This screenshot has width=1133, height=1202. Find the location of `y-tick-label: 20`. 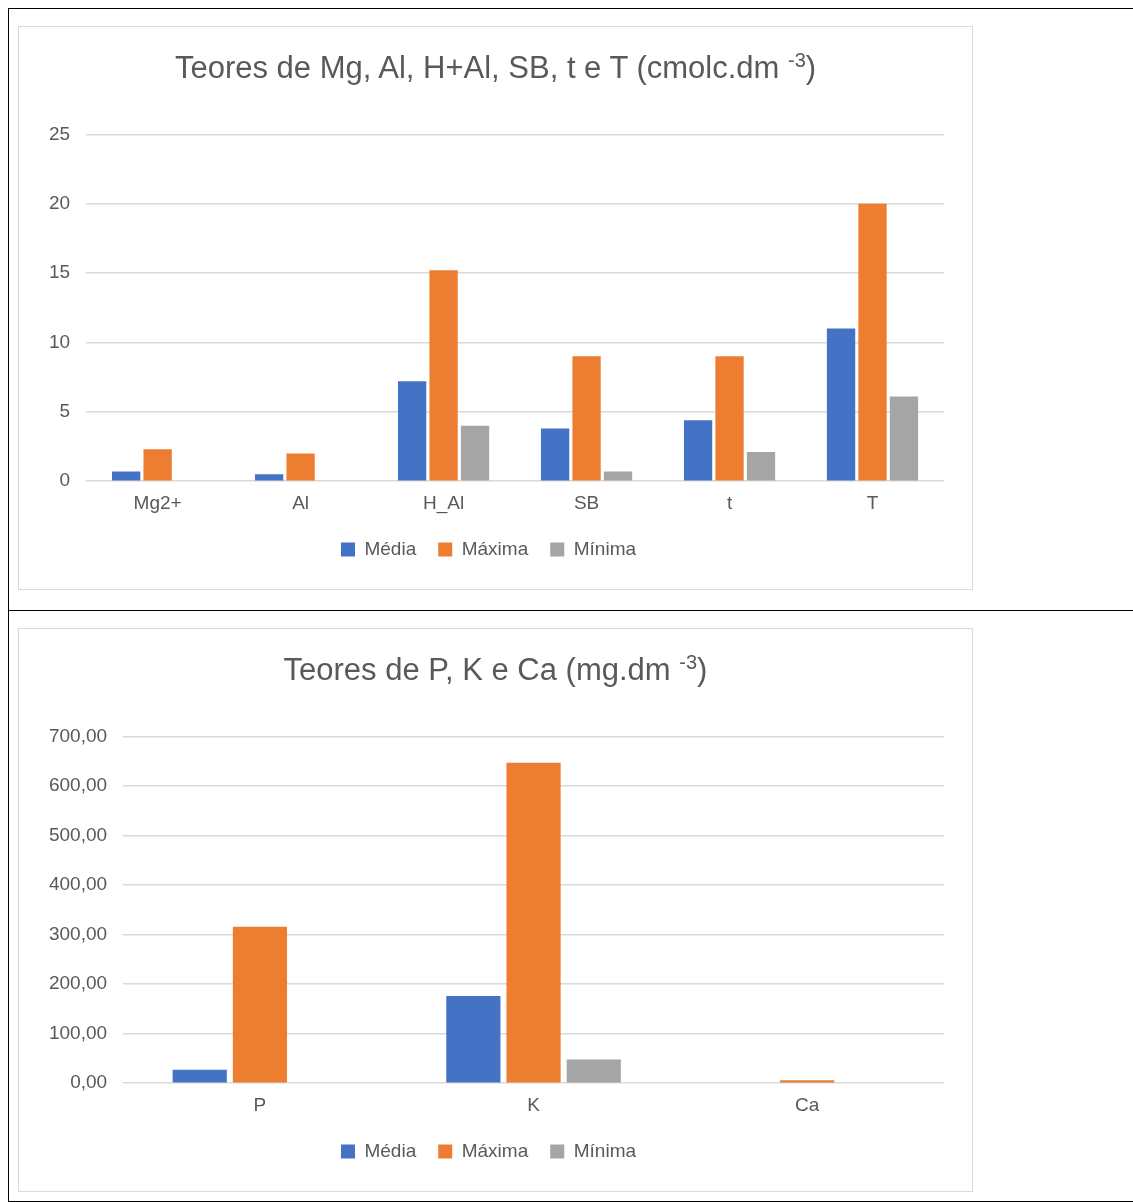

y-tick-label: 20 is located at coordinates (59, 202).